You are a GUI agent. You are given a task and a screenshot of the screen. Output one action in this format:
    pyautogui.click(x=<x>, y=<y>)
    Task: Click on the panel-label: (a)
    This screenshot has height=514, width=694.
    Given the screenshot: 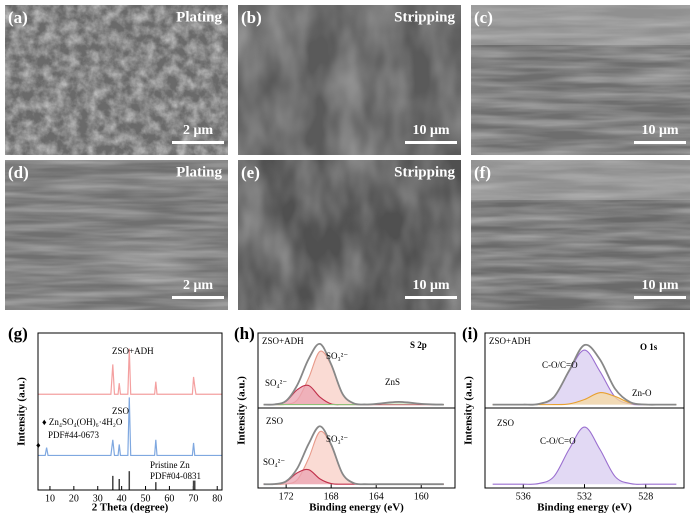 What is the action you would take?
    pyautogui.click(x=18, y=17)
    